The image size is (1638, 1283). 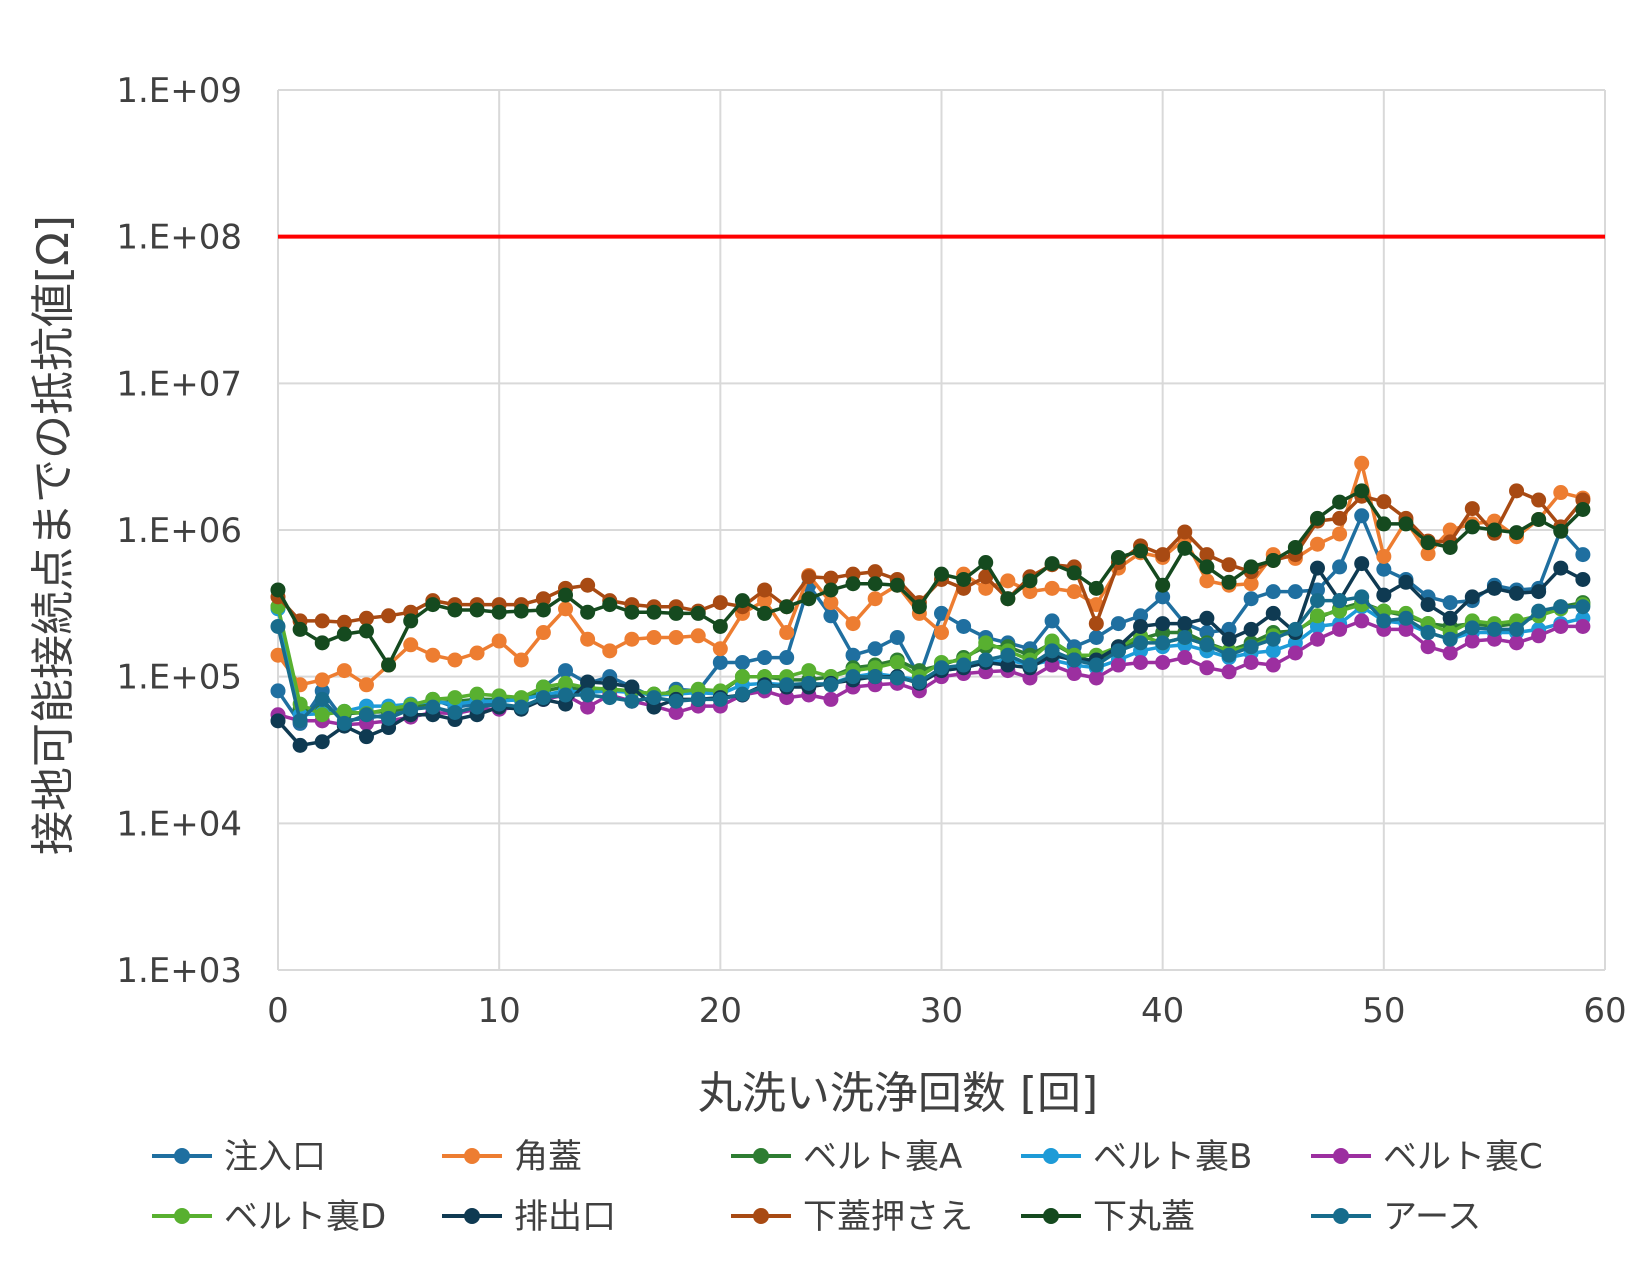 I want to click on y-tick-label: 1.E+06, so click(x=179, y=531).